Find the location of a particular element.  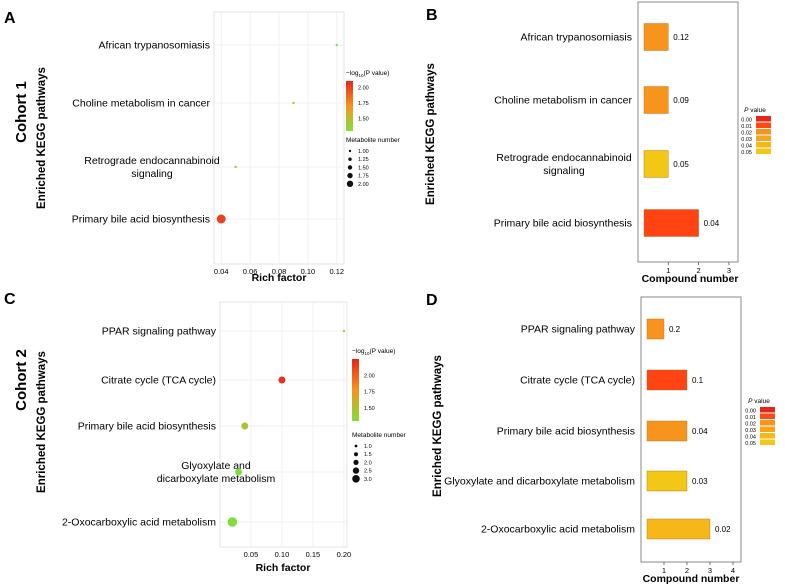

x-tick-label: 0.20 is located at coordinates (344, 554).